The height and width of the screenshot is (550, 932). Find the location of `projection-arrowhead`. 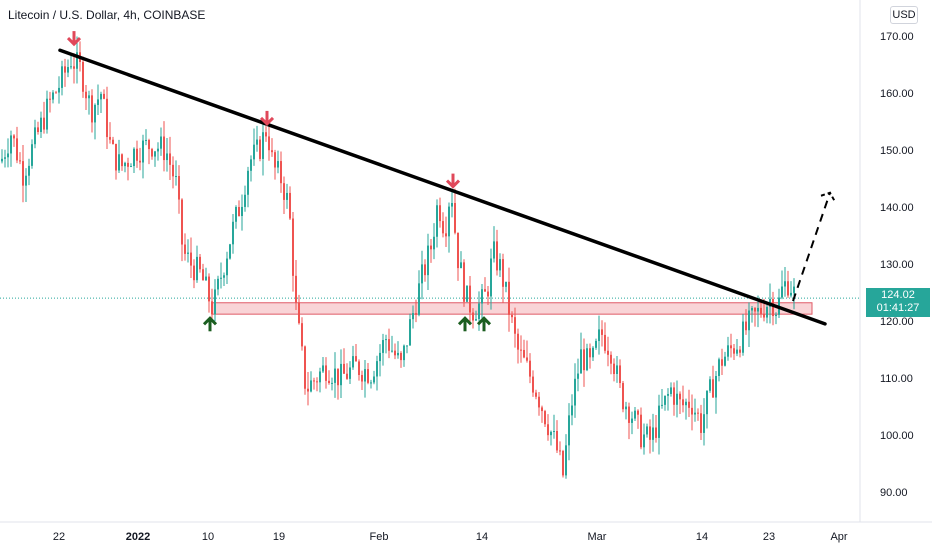

projection-arrowhead is located at coordinates (828, 197).